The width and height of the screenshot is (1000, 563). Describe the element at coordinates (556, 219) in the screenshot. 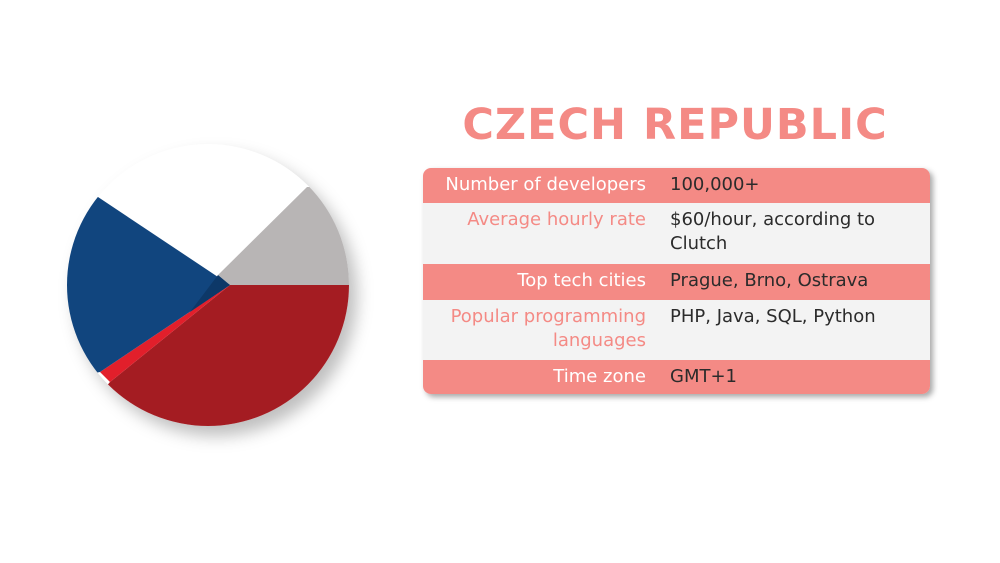

I see `row-label: Average hourly rate` at that location.